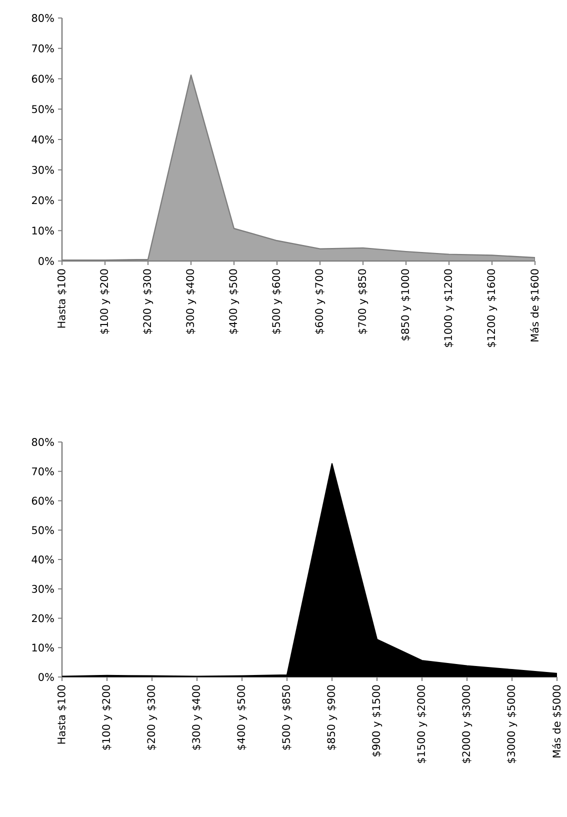  I want to click on x-tick-label: $850 y $1000, so click(406, 304).